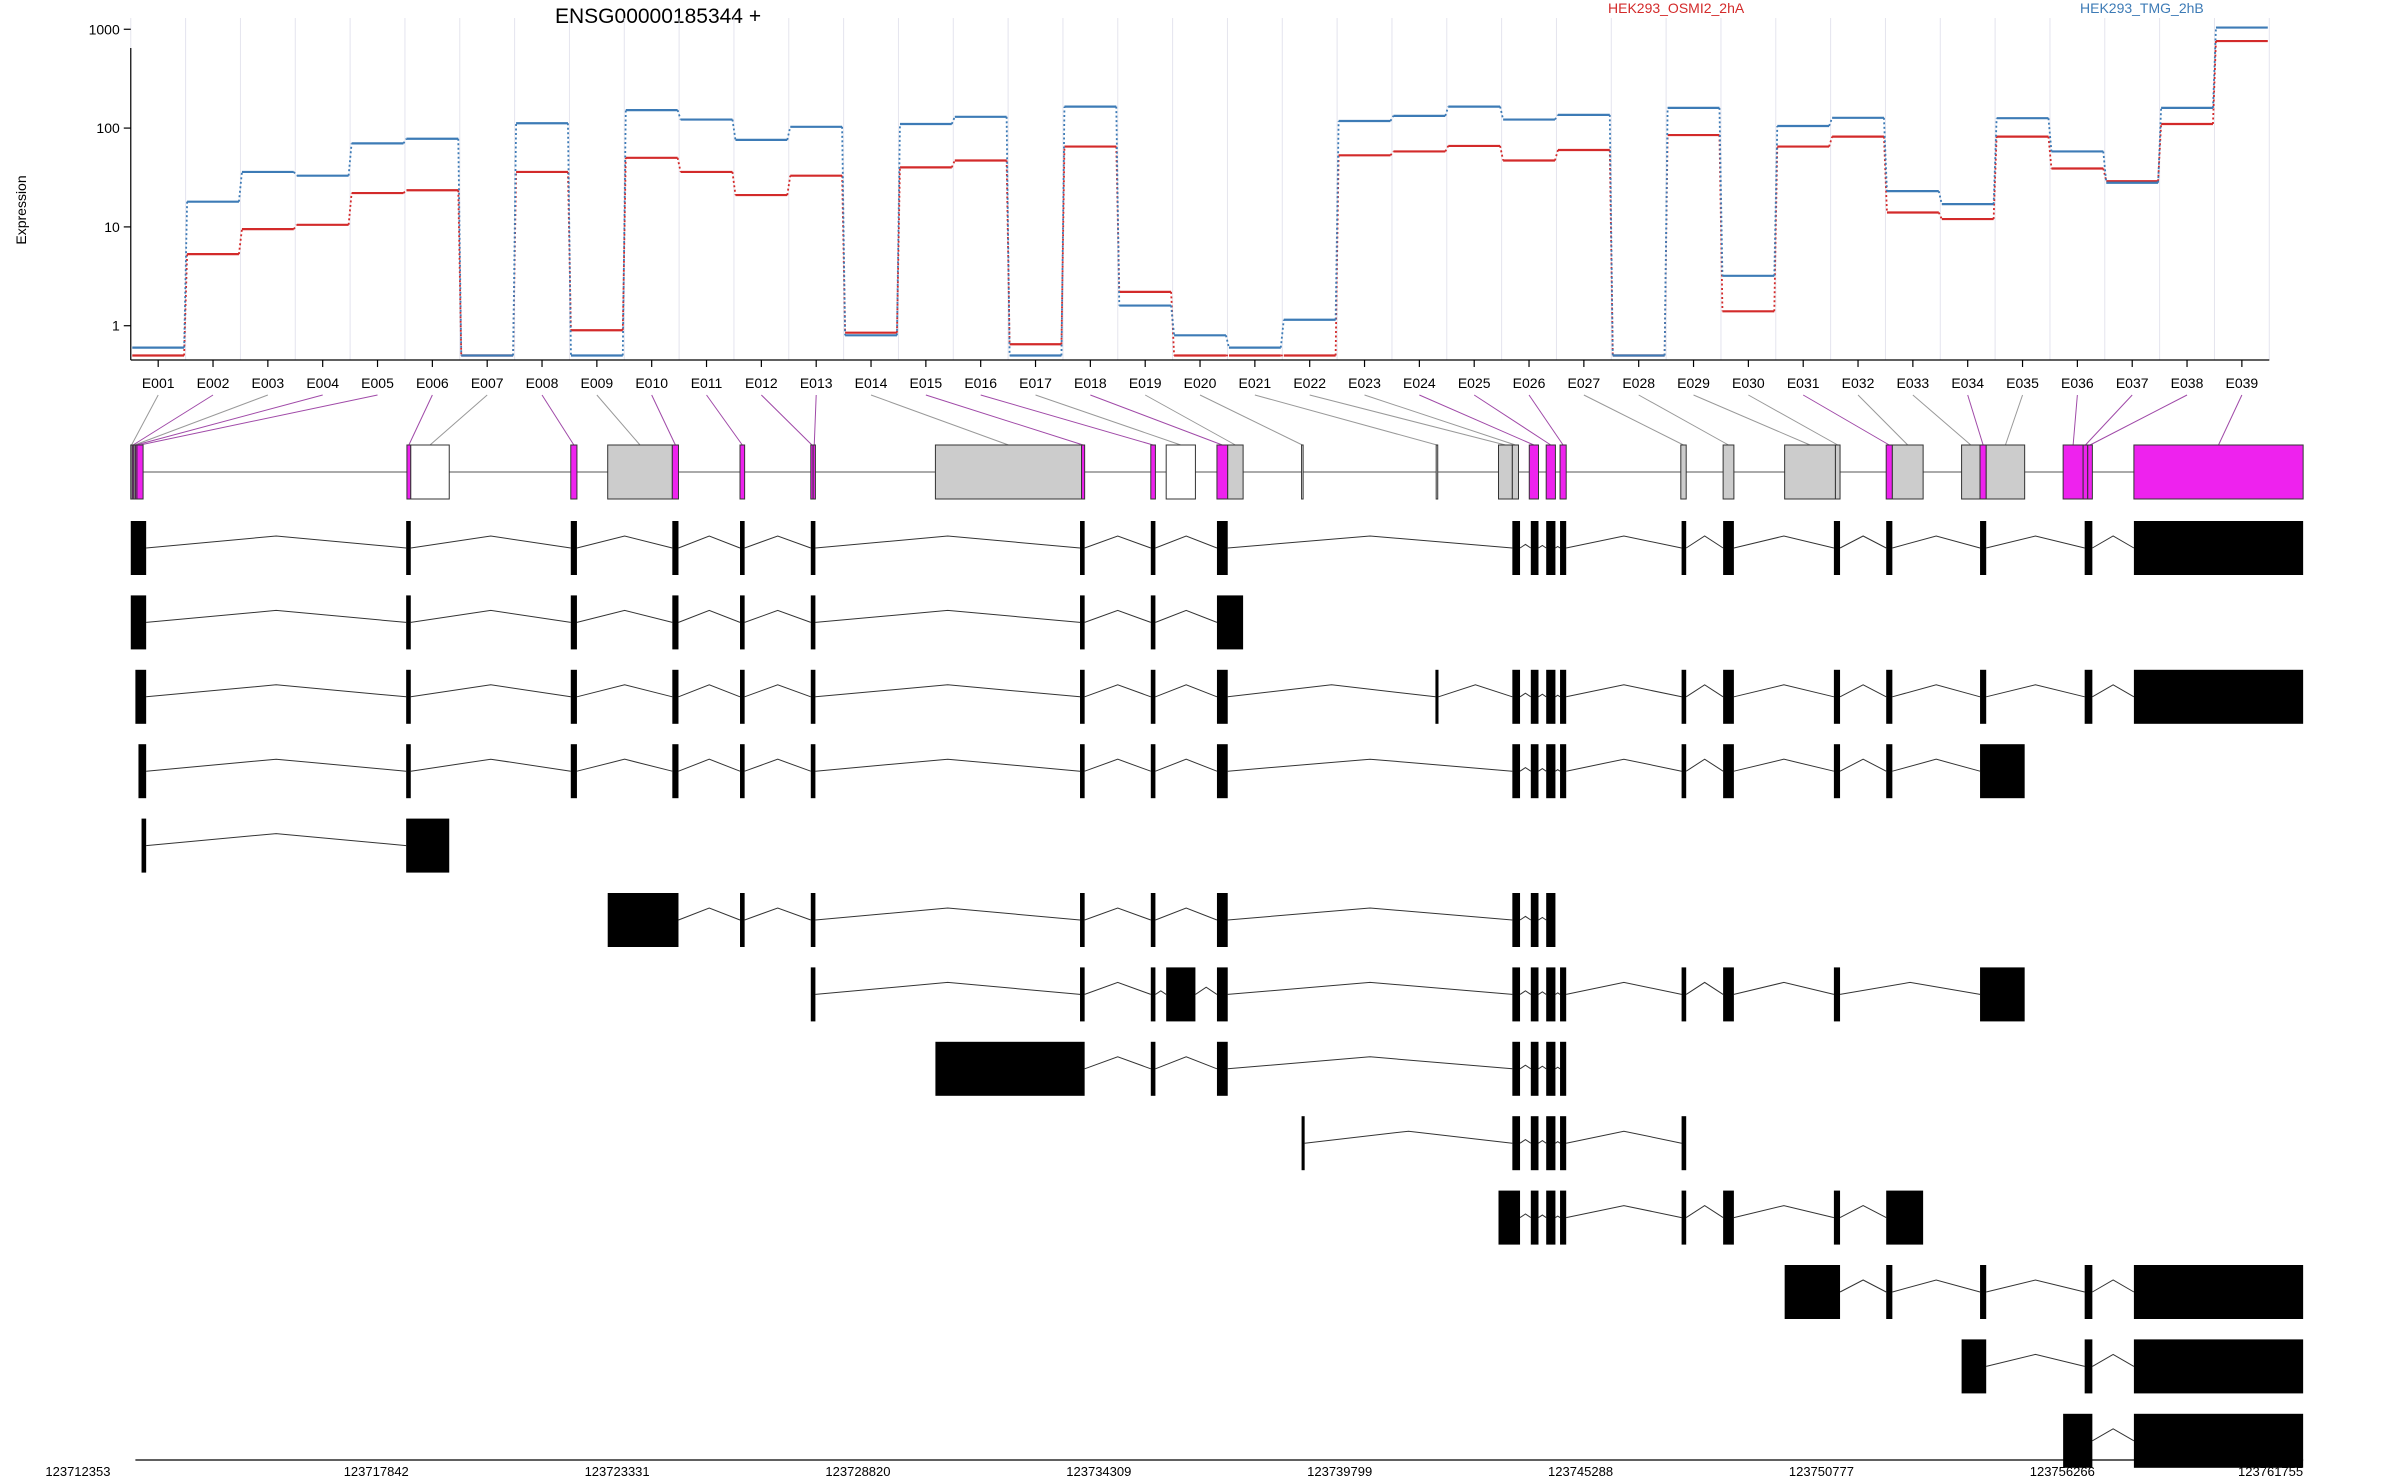 The image size is (2400, 1480). Describe the element at coordinates (1255, 383) in the screenshot. I see `exon-bin-label: E021` at that location.